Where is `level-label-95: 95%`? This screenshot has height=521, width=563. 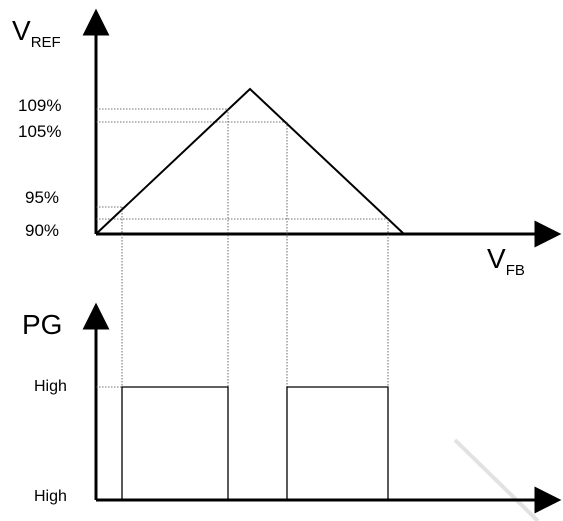
level-label-95: 95% is located at coordinates (42, 197).